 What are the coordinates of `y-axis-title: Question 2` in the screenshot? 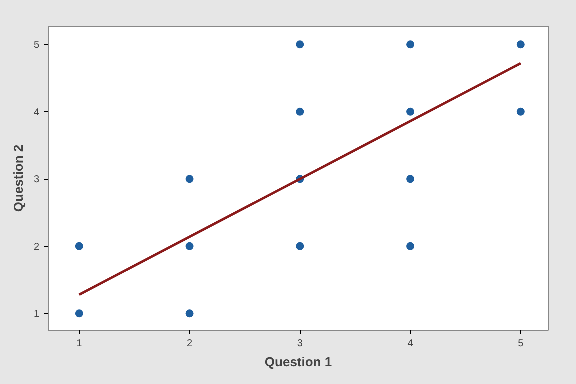 It's located at (18, 178).